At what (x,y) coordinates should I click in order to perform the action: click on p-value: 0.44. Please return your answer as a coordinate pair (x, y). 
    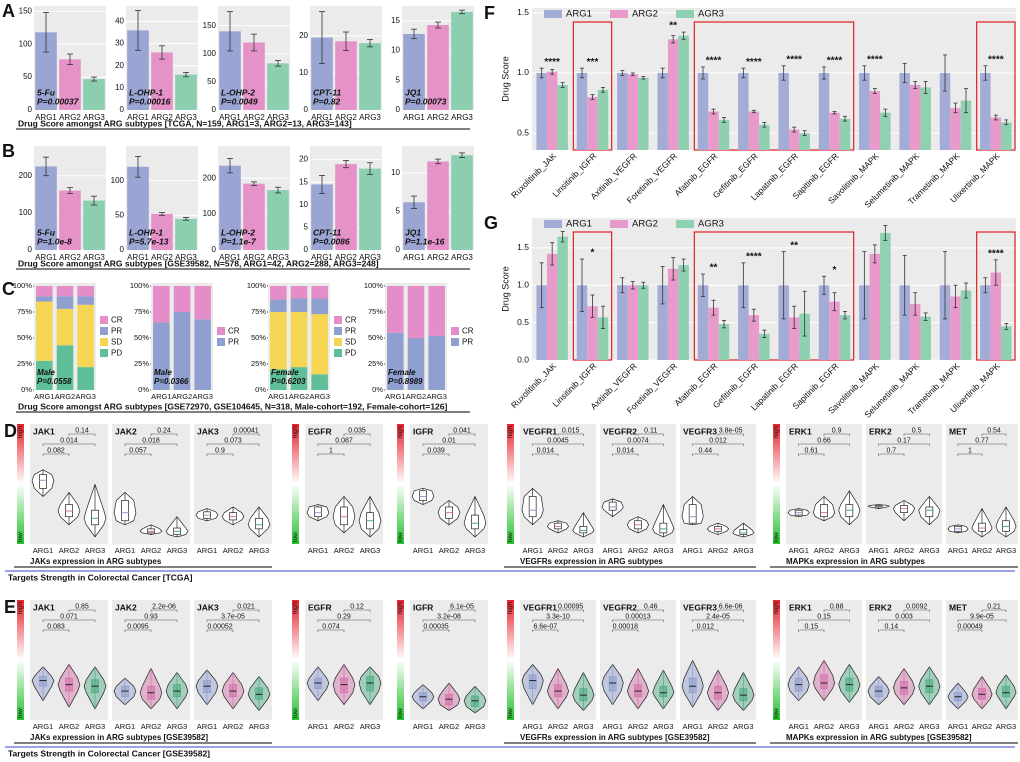
    Looking at the image, I should click on (706, 450).